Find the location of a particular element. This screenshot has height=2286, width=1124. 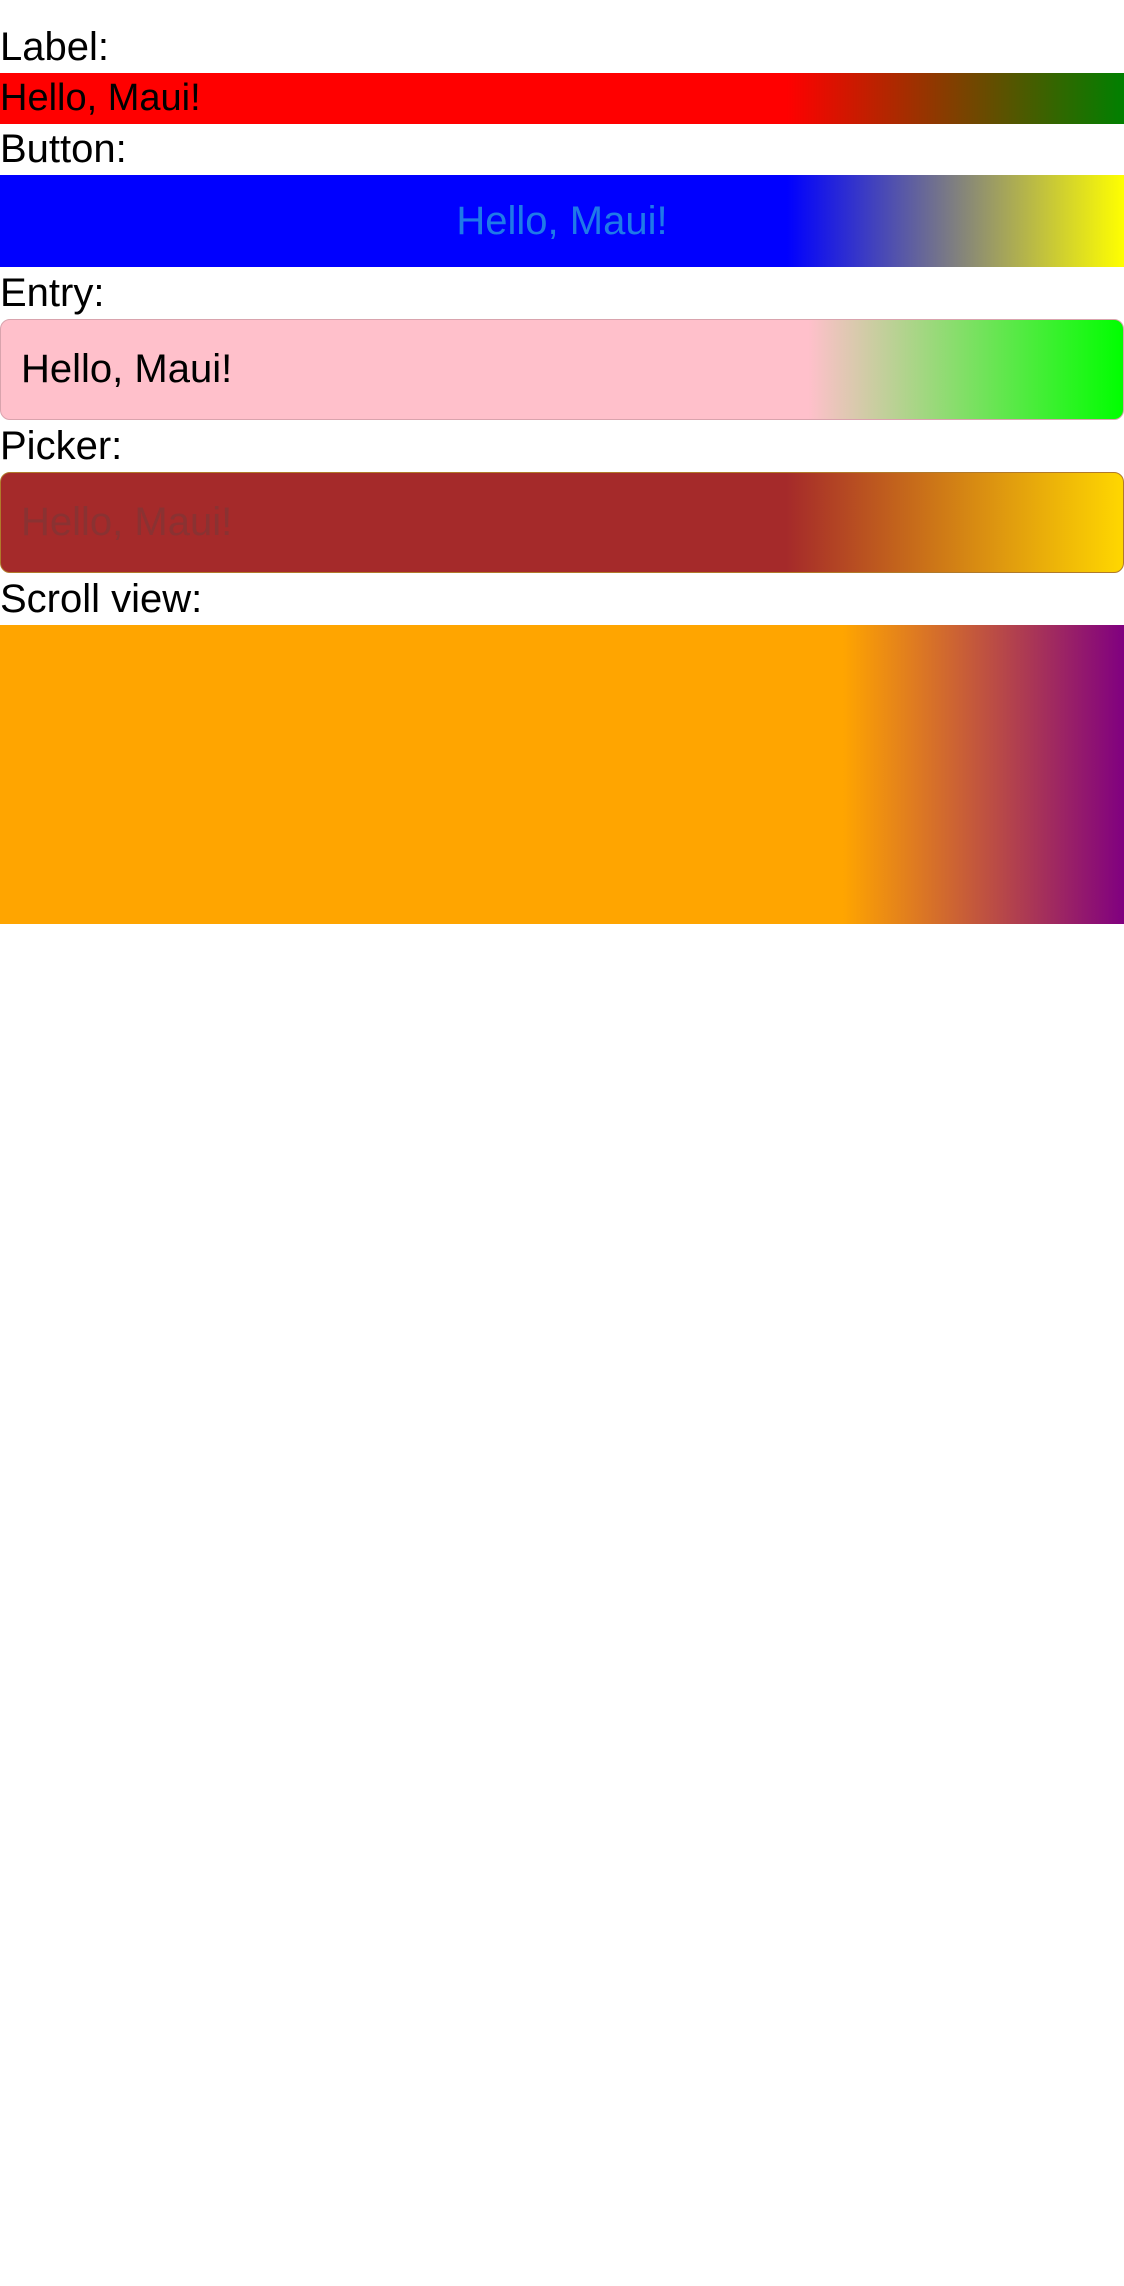

picker-caption: Picker: is located at coordinates (61, 446).